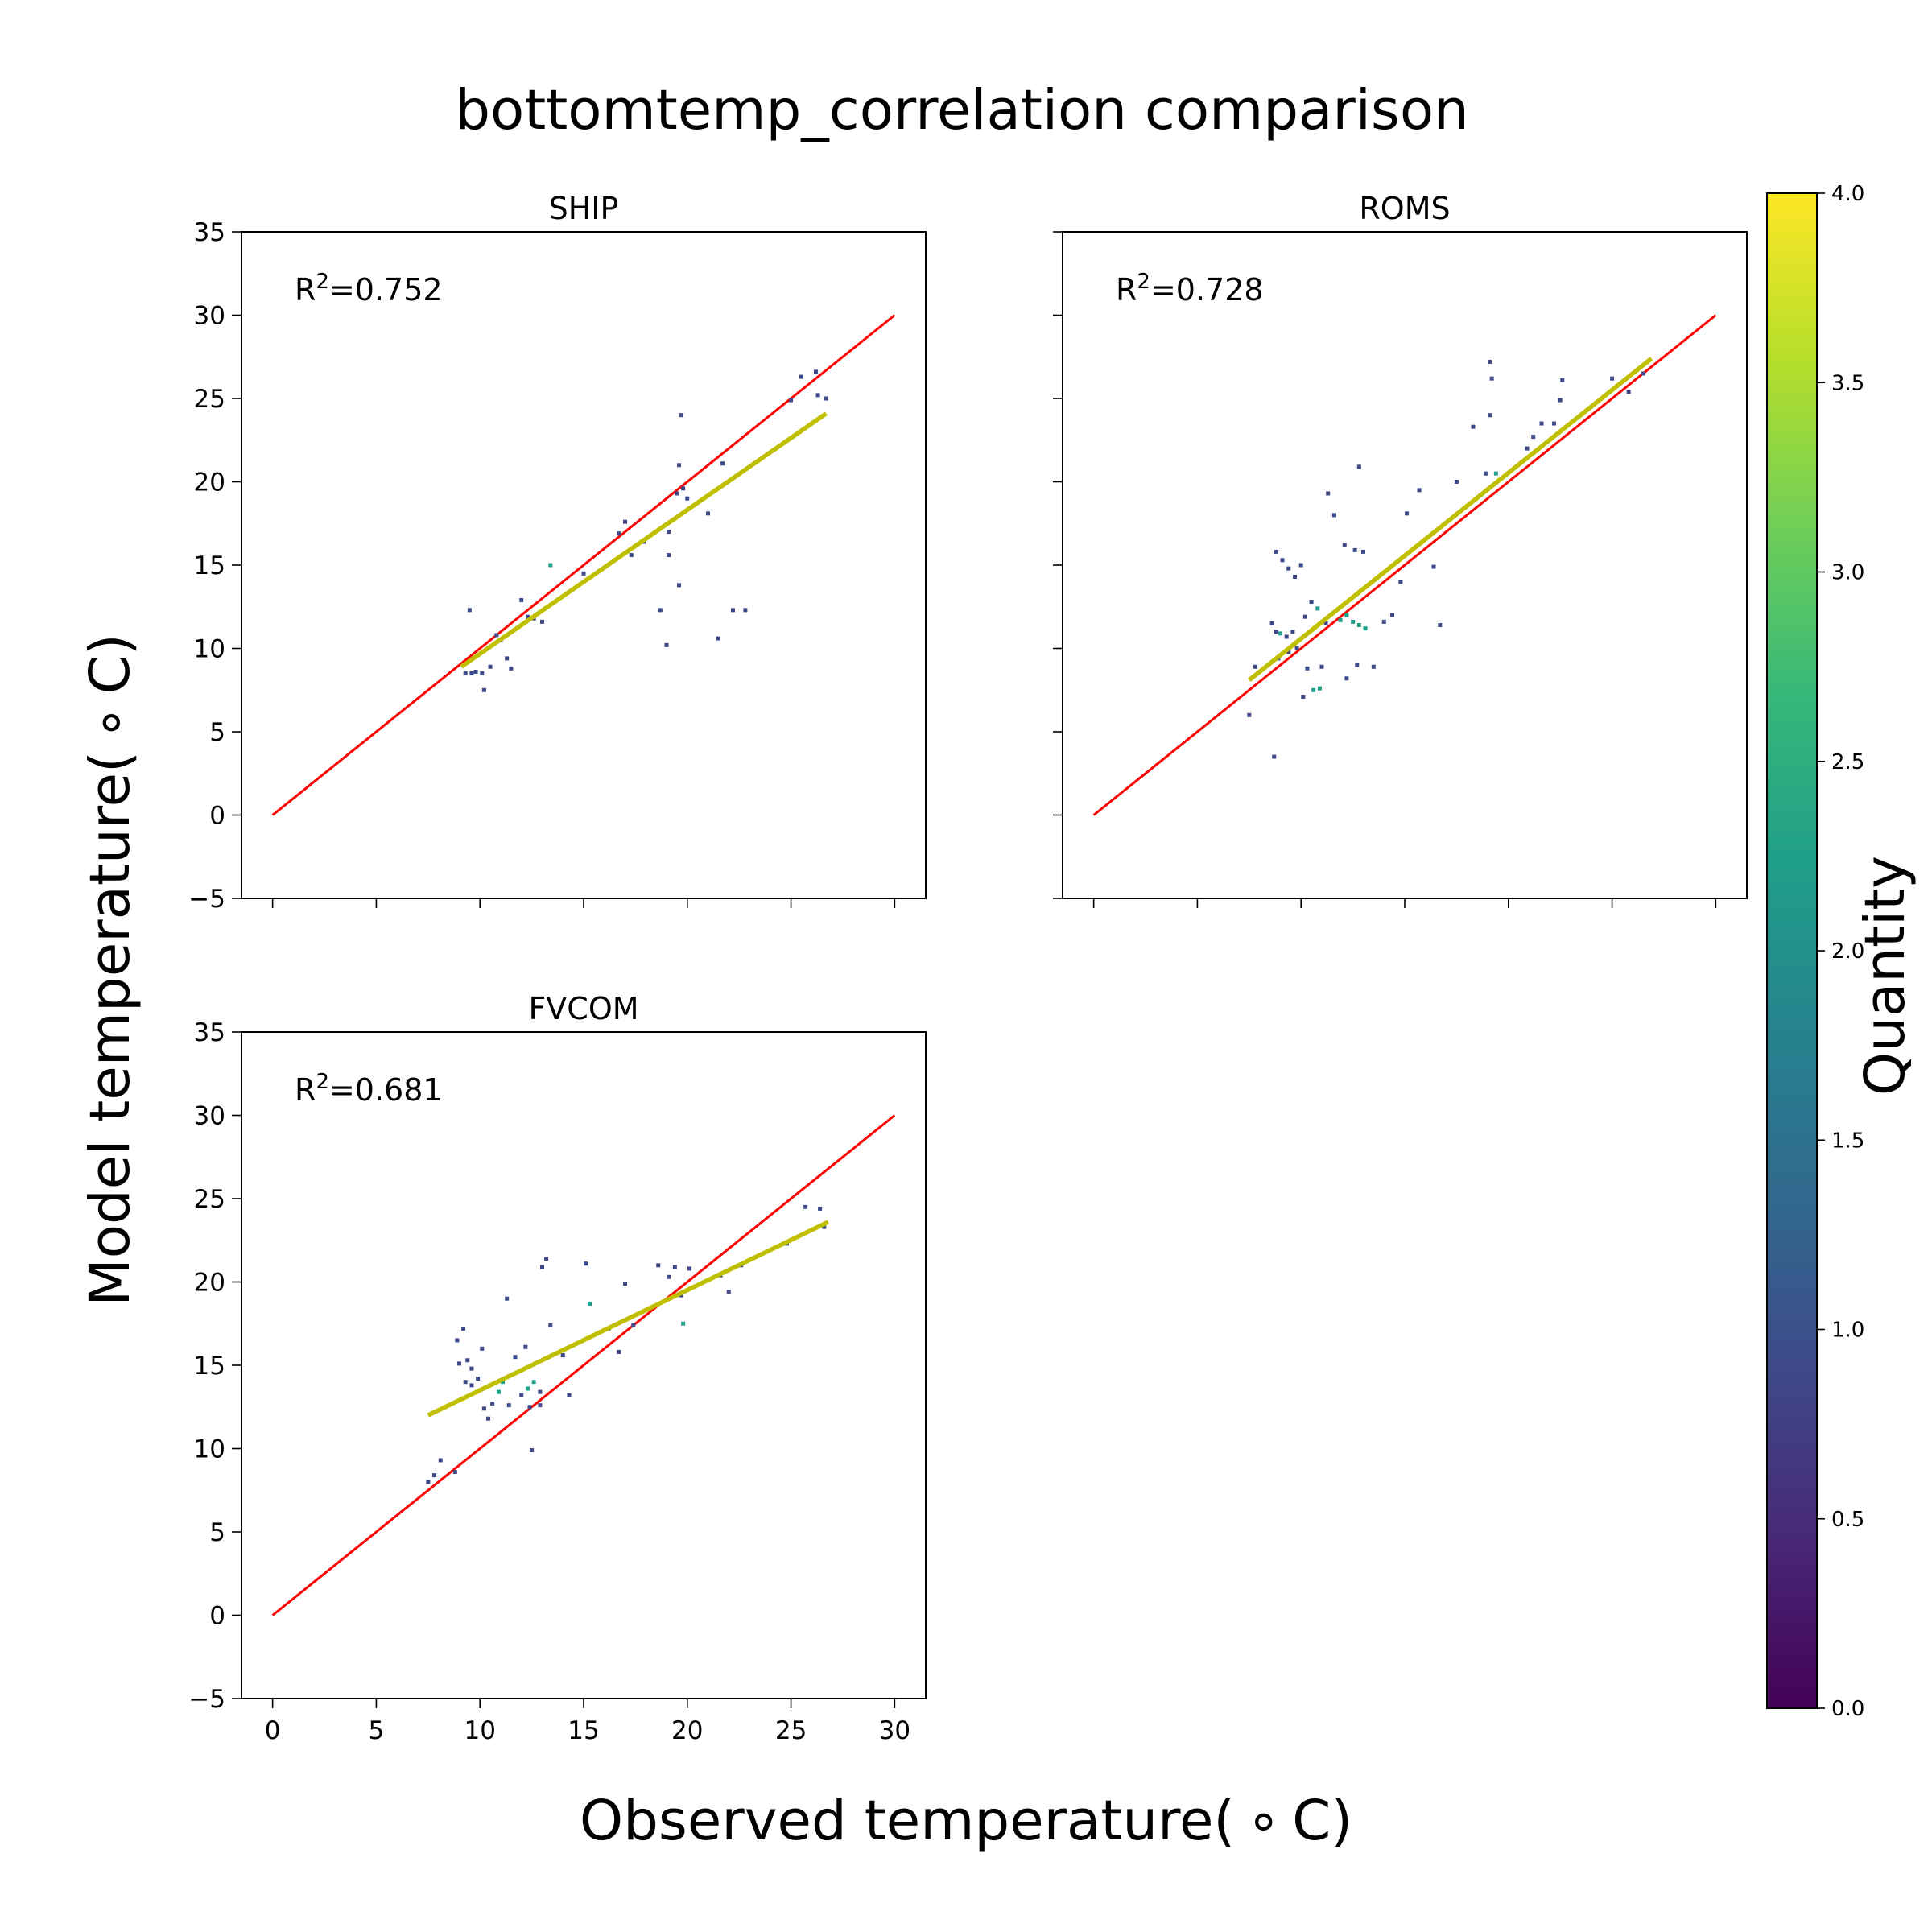 Image resolution: width=1932 pixels, height=1932 pixels. What do you see at coordinates (1848, 1520) in the screenshot?
I see `colorbar-tick-label: 0.5` at bounding box center [1848, 1520].